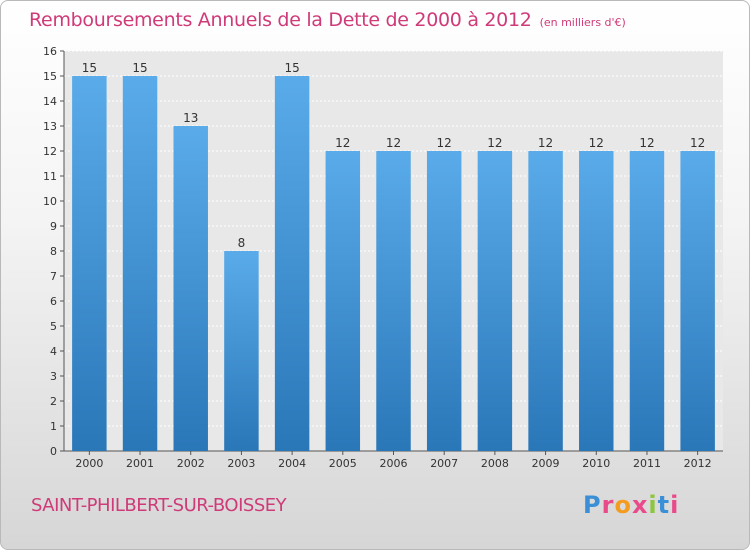  I want to click on y-tick-label: 6, so click(53, 301).